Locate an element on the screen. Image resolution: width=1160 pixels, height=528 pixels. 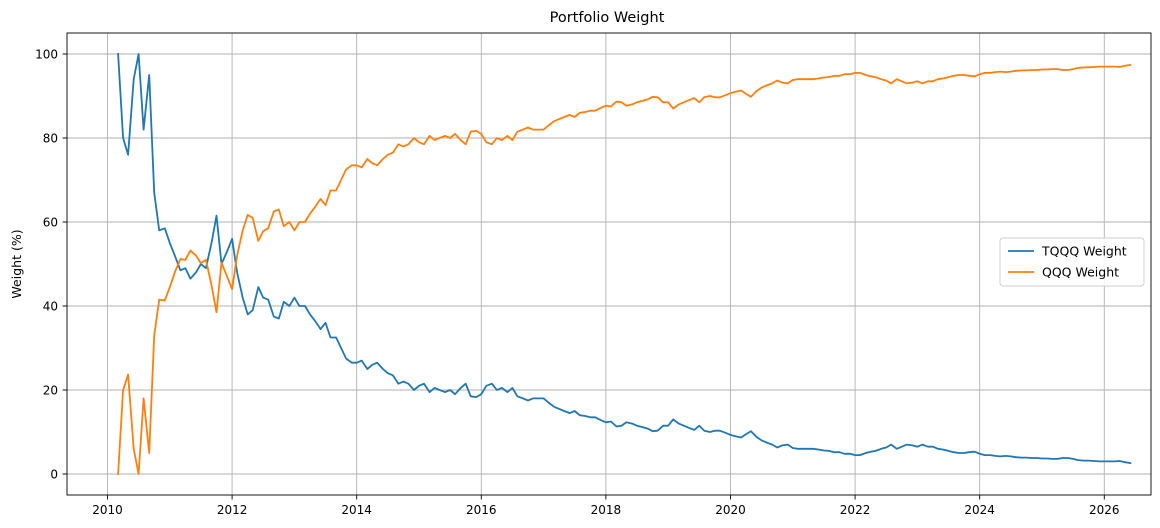
y-tick-label: 60 is located at coordinates (50, 222).